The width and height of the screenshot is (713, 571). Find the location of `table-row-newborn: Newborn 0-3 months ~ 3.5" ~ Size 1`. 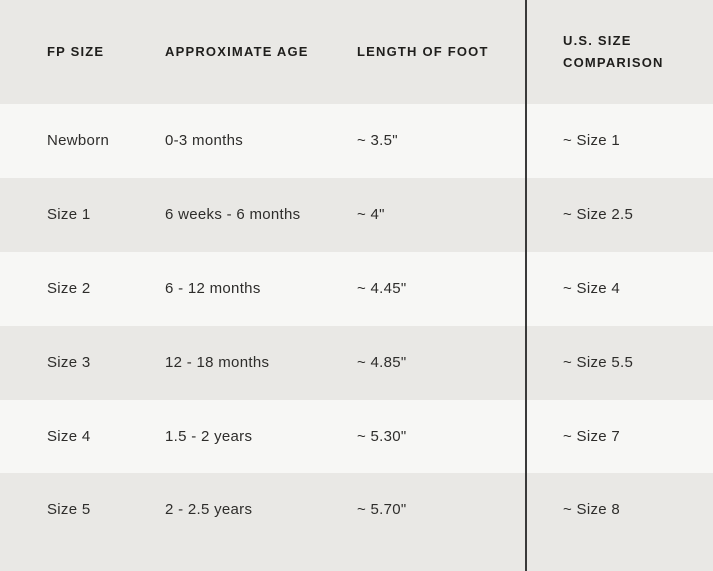

table-row-newborn: Newborn 0-3 months ~ 3.5" ~ Size 1 is located at coordinates (356, 141).